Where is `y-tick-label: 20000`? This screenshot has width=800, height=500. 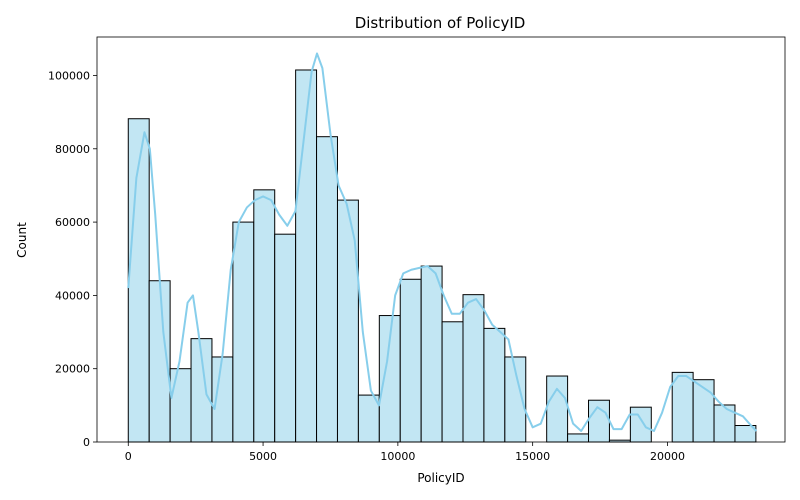 y-tick-label: 20000 is located at coordinates (72, 369).